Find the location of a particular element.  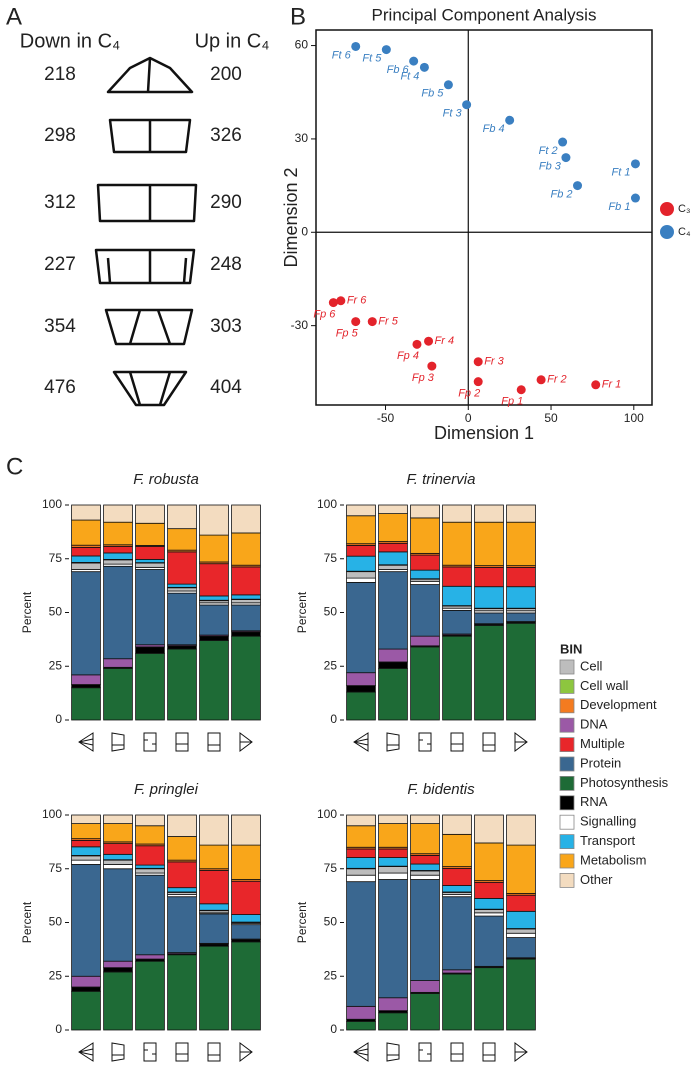

y-tick-label: 30 is located at coordinates (302, 138).